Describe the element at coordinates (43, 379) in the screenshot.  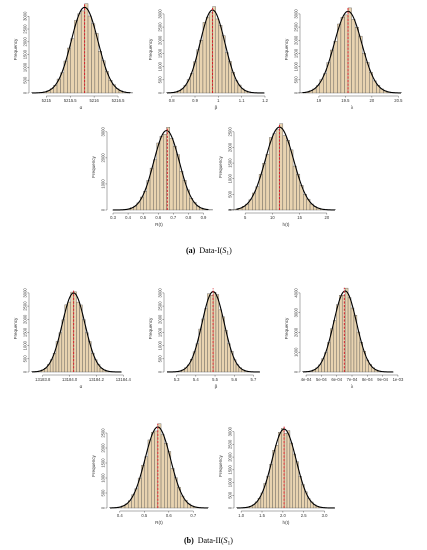
I see `x-tick-label: 13183.8` at that location.